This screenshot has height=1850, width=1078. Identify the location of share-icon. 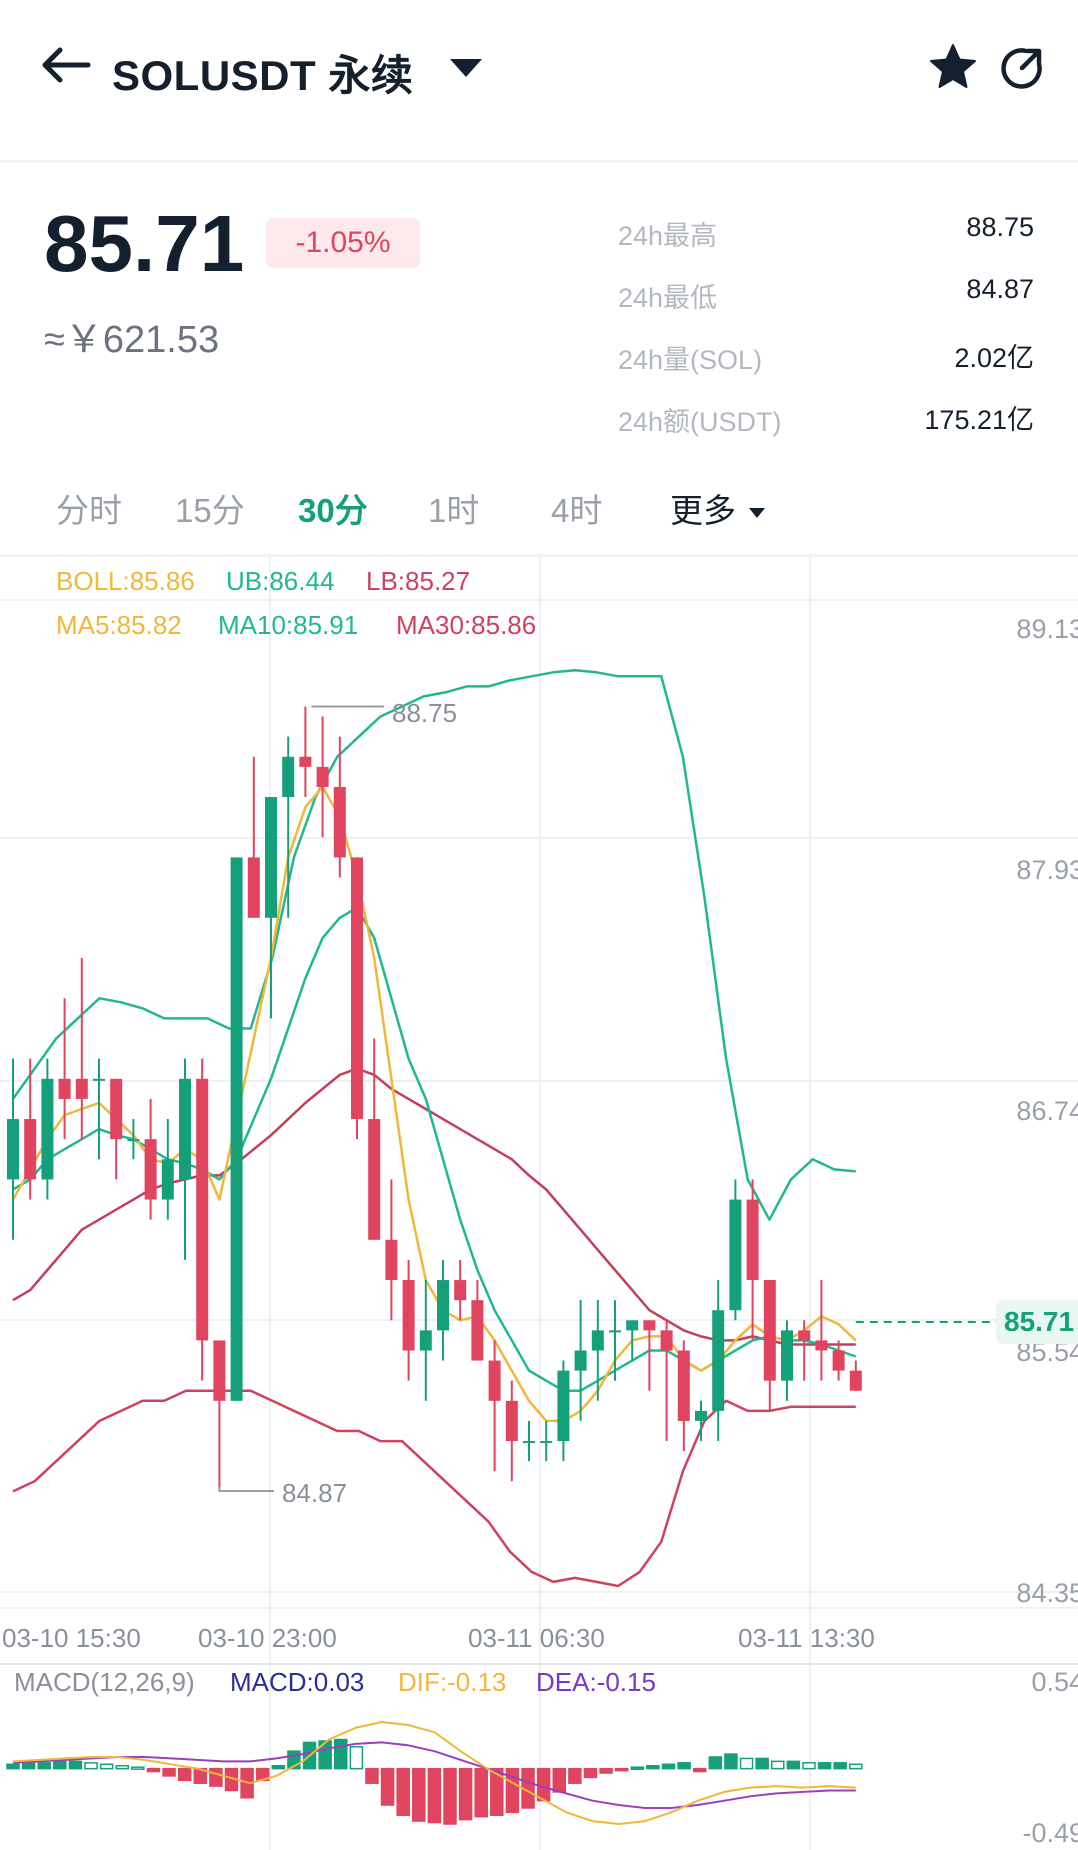
(1022, 68).